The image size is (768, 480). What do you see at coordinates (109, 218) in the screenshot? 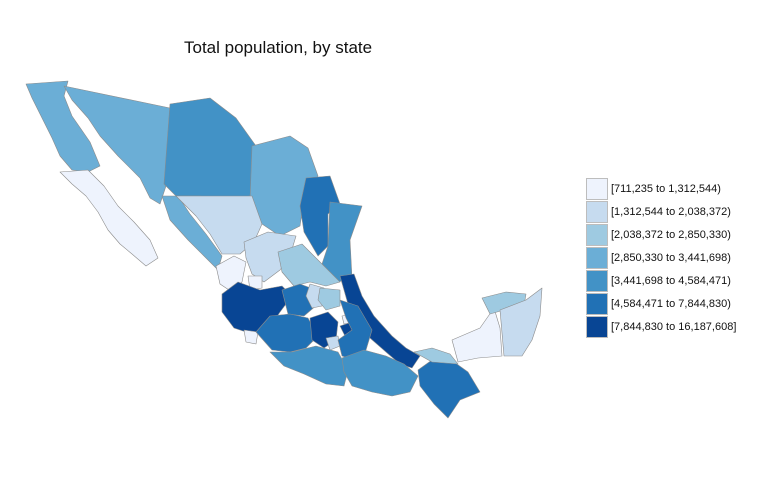
I see `state-baja-california-sur` at bounding box center [109, 218].